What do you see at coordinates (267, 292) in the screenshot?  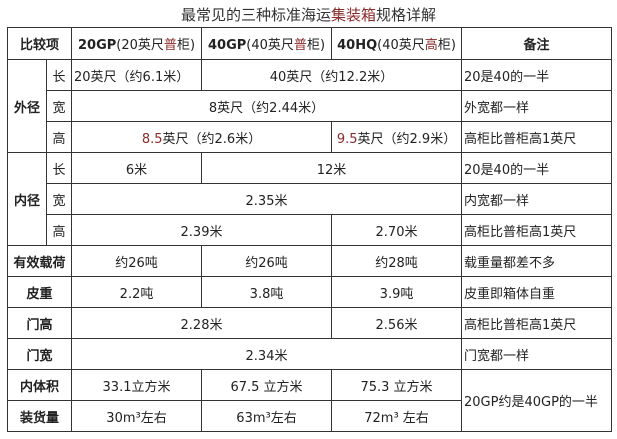 I see `cell: 3.8吨` at bounding box center [267, 292].